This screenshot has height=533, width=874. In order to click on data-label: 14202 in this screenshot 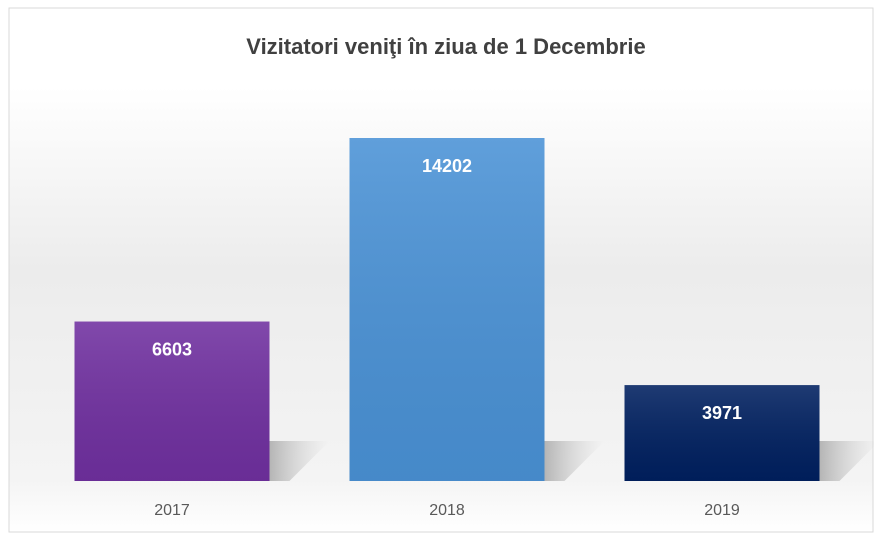, I will do `click(447, 166)`.